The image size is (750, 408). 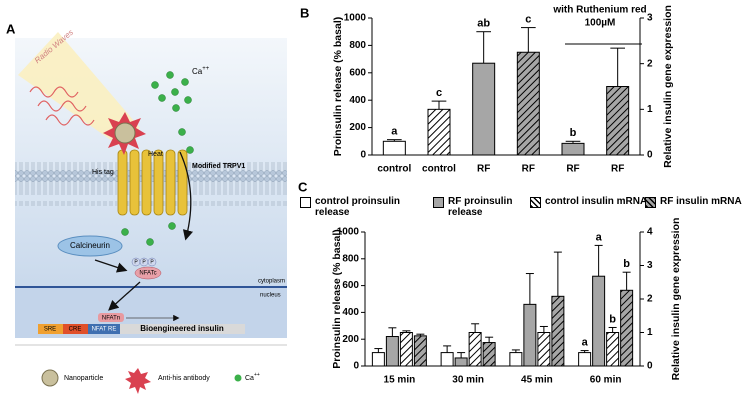 I want to click on calcineurin-label: Calcineurin, so click(x=90, y=245).